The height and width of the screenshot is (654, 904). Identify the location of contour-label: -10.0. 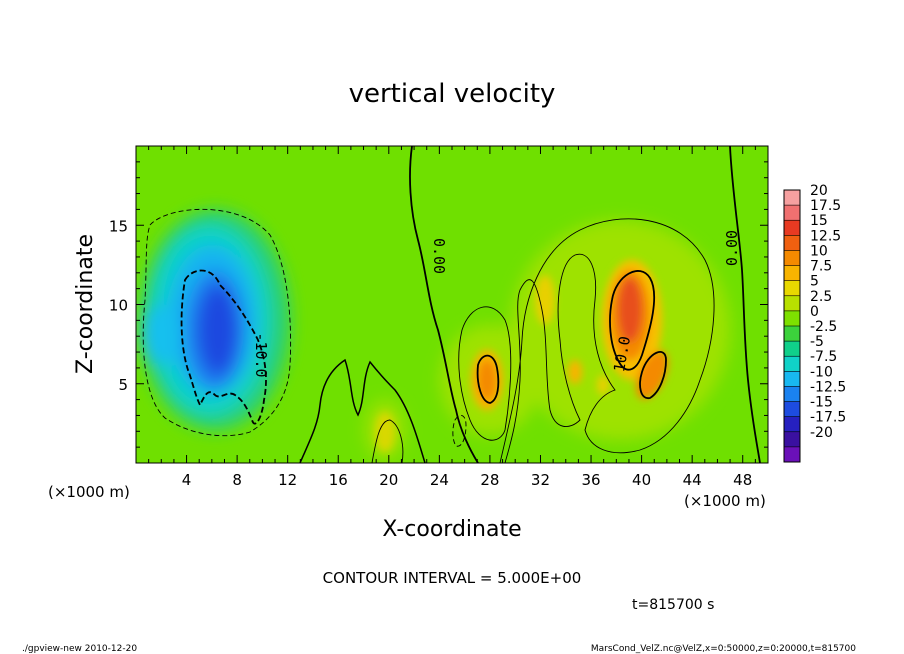
(261, 354).